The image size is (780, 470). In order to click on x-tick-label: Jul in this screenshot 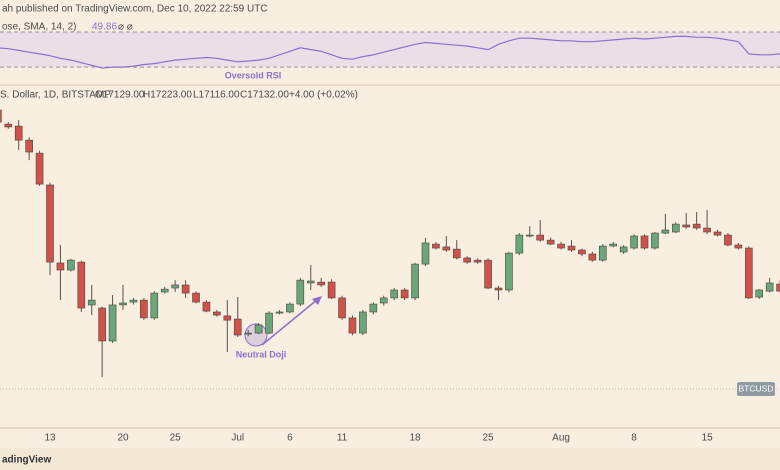, I will do `click(237, 438)`.